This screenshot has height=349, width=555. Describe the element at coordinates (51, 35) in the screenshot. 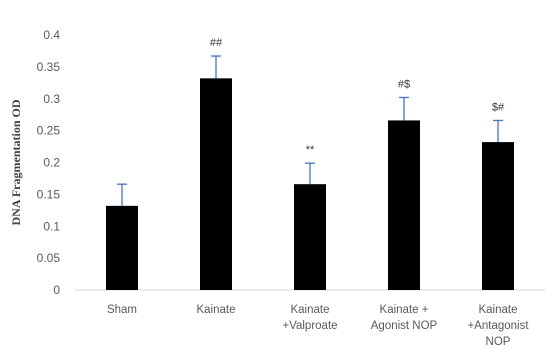

I see `y-tick-label: 0.4` at that location.